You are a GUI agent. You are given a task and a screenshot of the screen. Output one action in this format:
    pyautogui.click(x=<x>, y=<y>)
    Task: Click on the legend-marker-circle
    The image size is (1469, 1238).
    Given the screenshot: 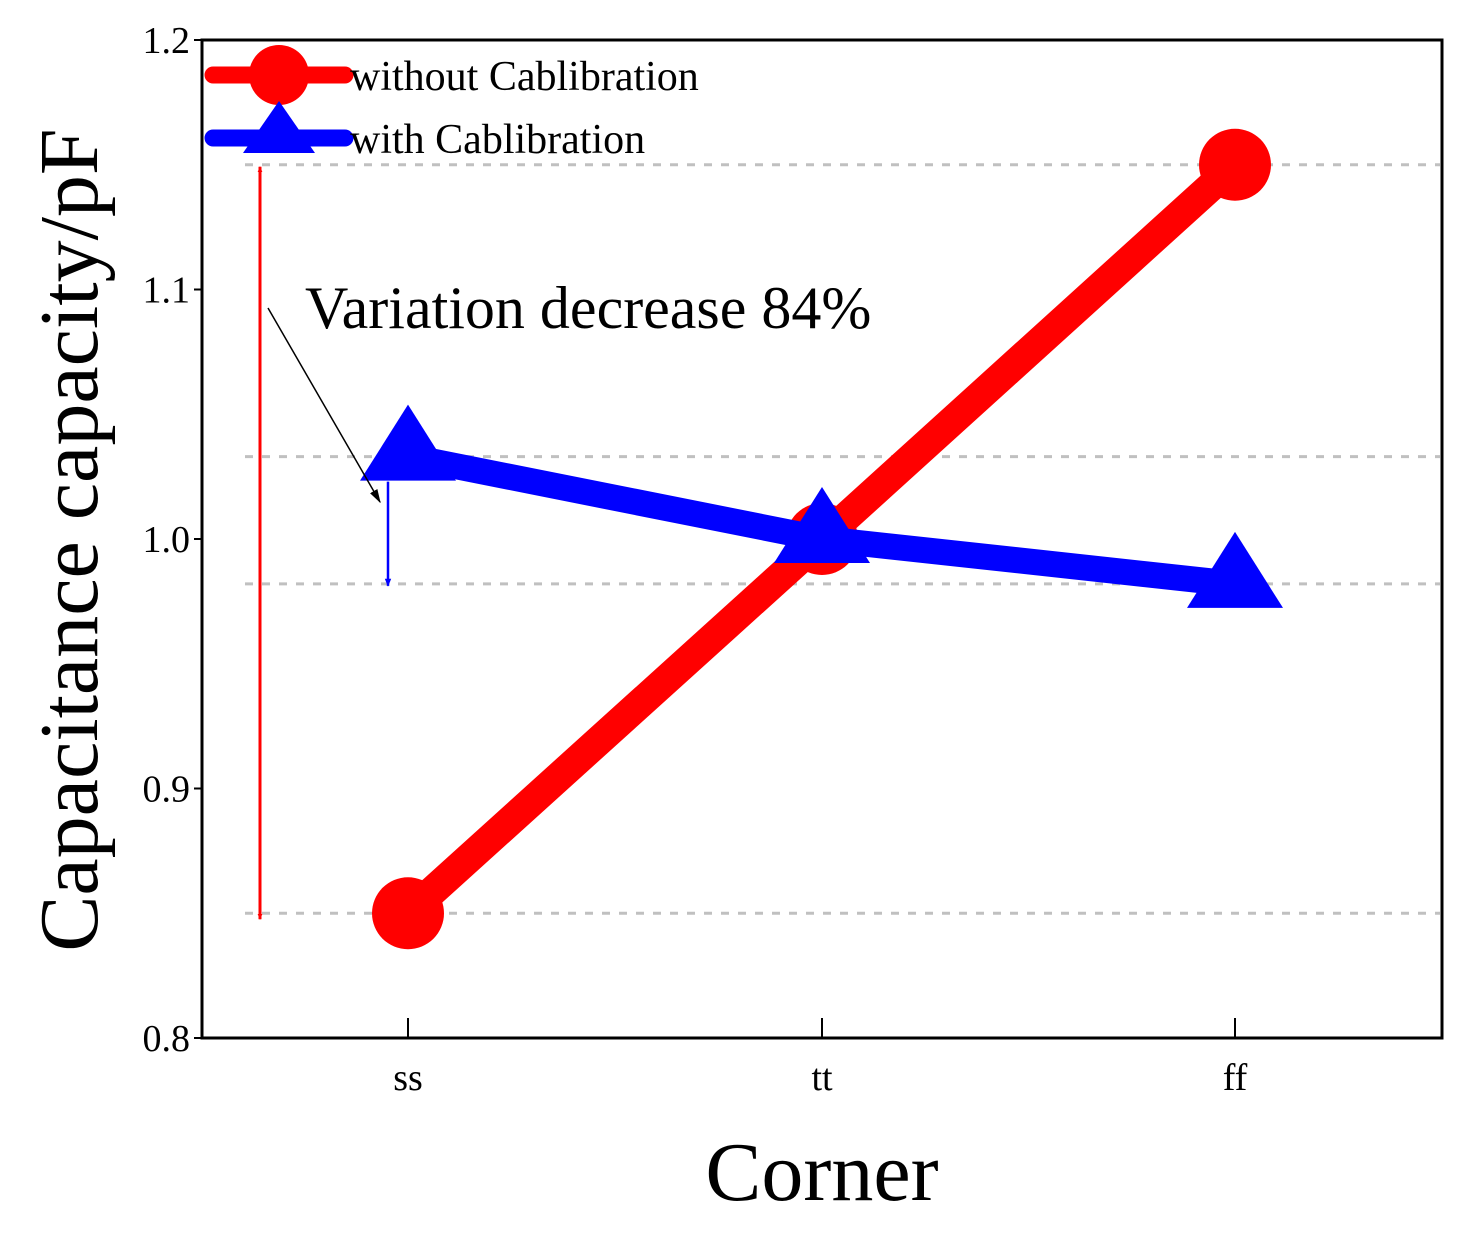 What is the action you would take?
    pyautogui.click(x=279, y=75)
    